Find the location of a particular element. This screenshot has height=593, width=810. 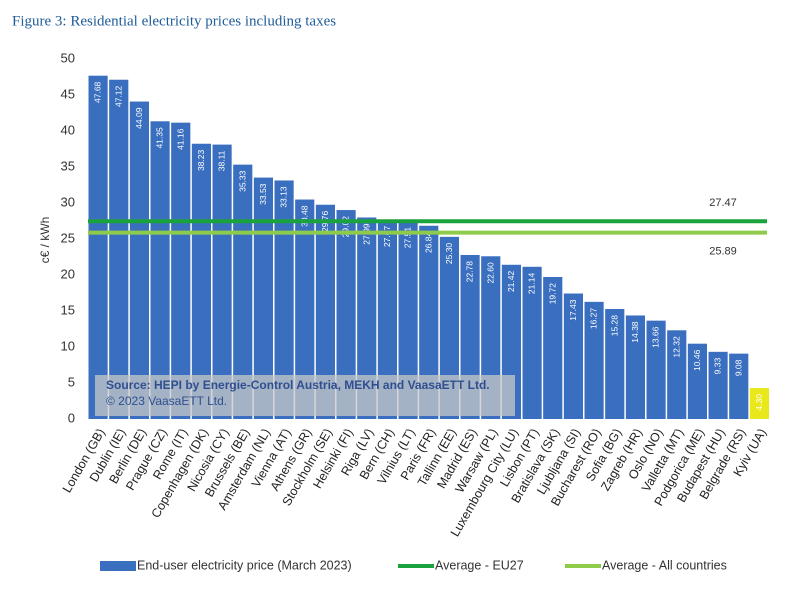

value-label: 27.67 is located at coordinates (387, 237).